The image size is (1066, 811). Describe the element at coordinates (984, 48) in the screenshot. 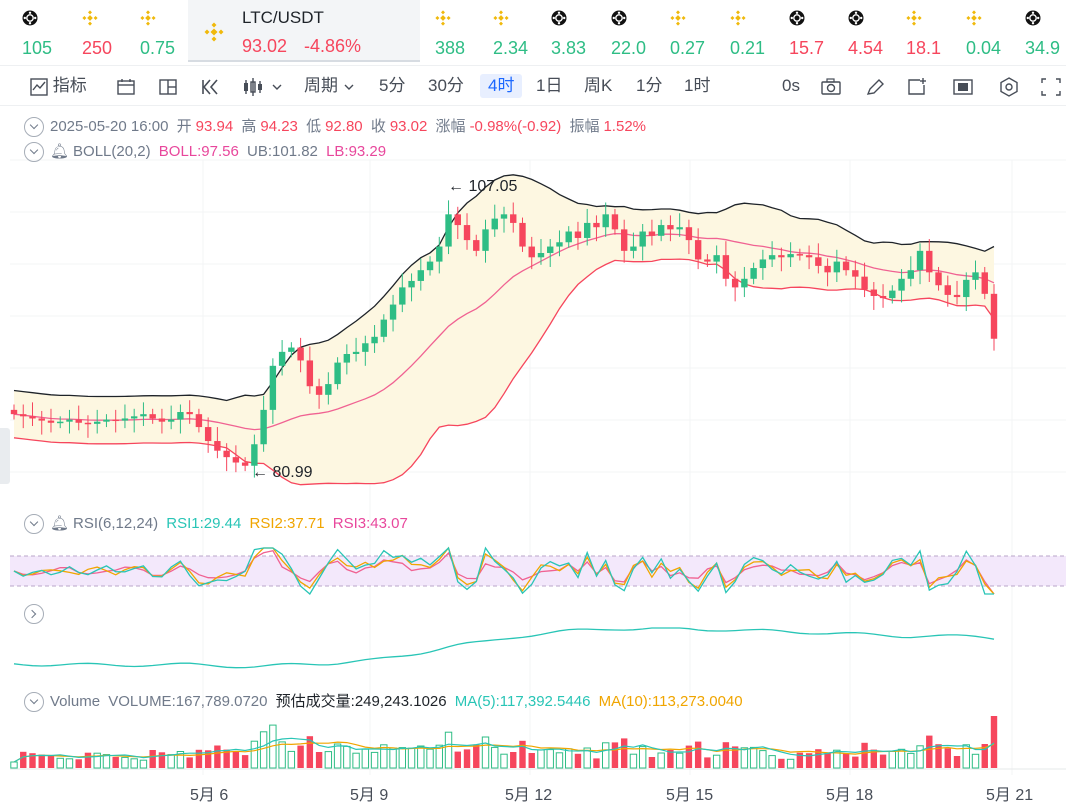

I see `ticker-value: 0.04` at that location.